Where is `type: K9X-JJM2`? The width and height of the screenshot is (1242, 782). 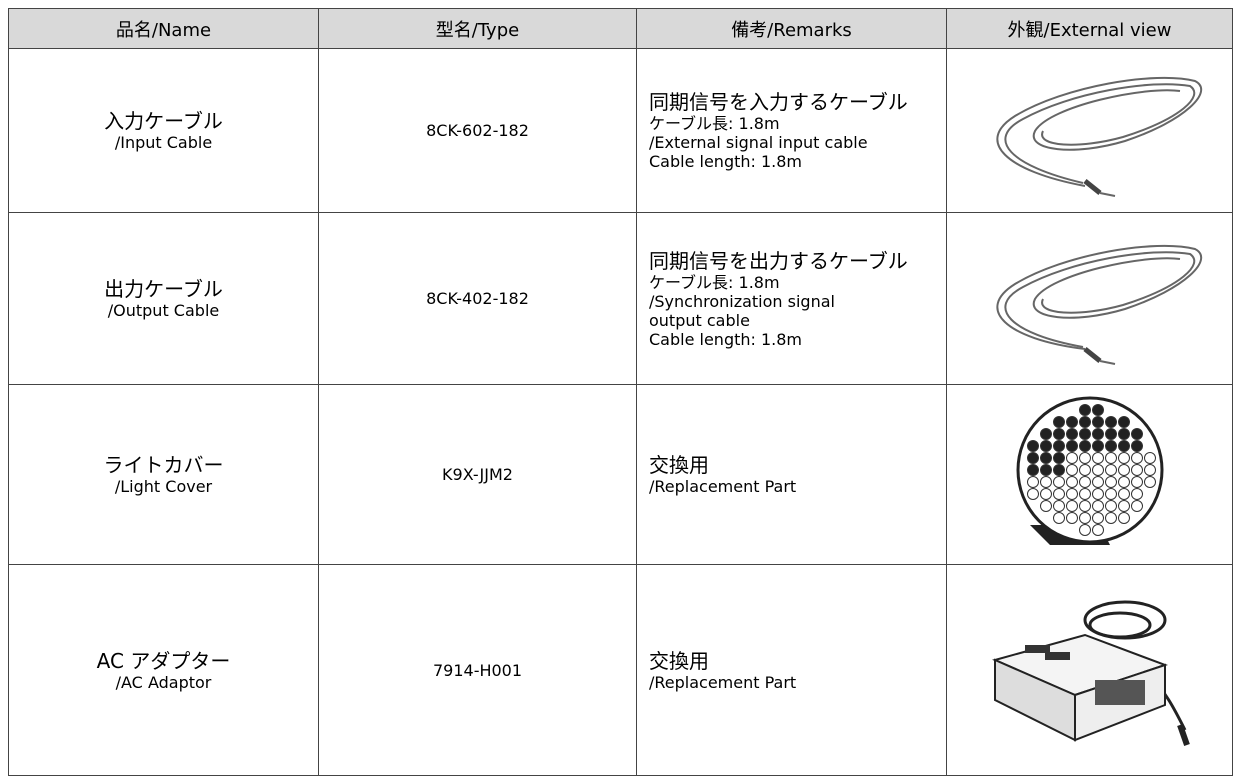 type: K9X-JJM2 is located at coordinates (477, 474).